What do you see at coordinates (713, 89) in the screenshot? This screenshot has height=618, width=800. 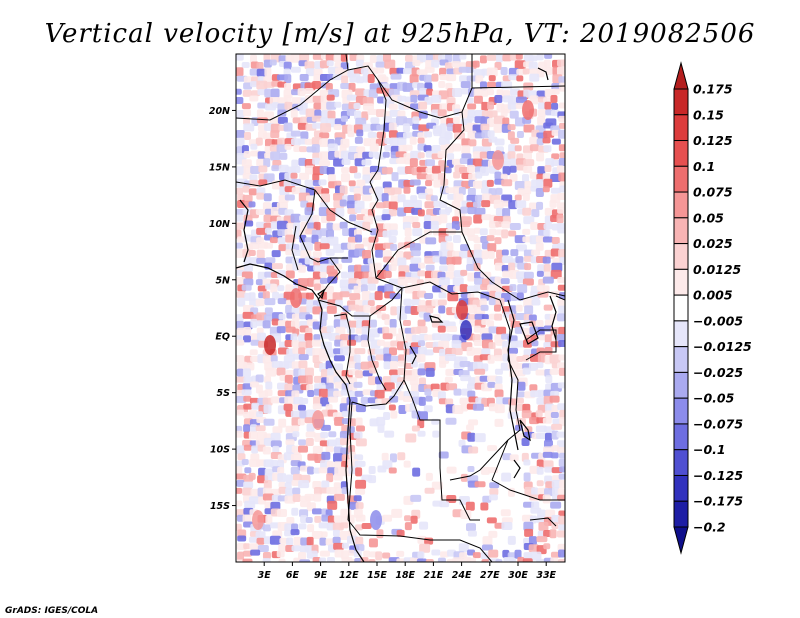 I see `colorbar-label: 0.175` at bounding box center [713, 89].